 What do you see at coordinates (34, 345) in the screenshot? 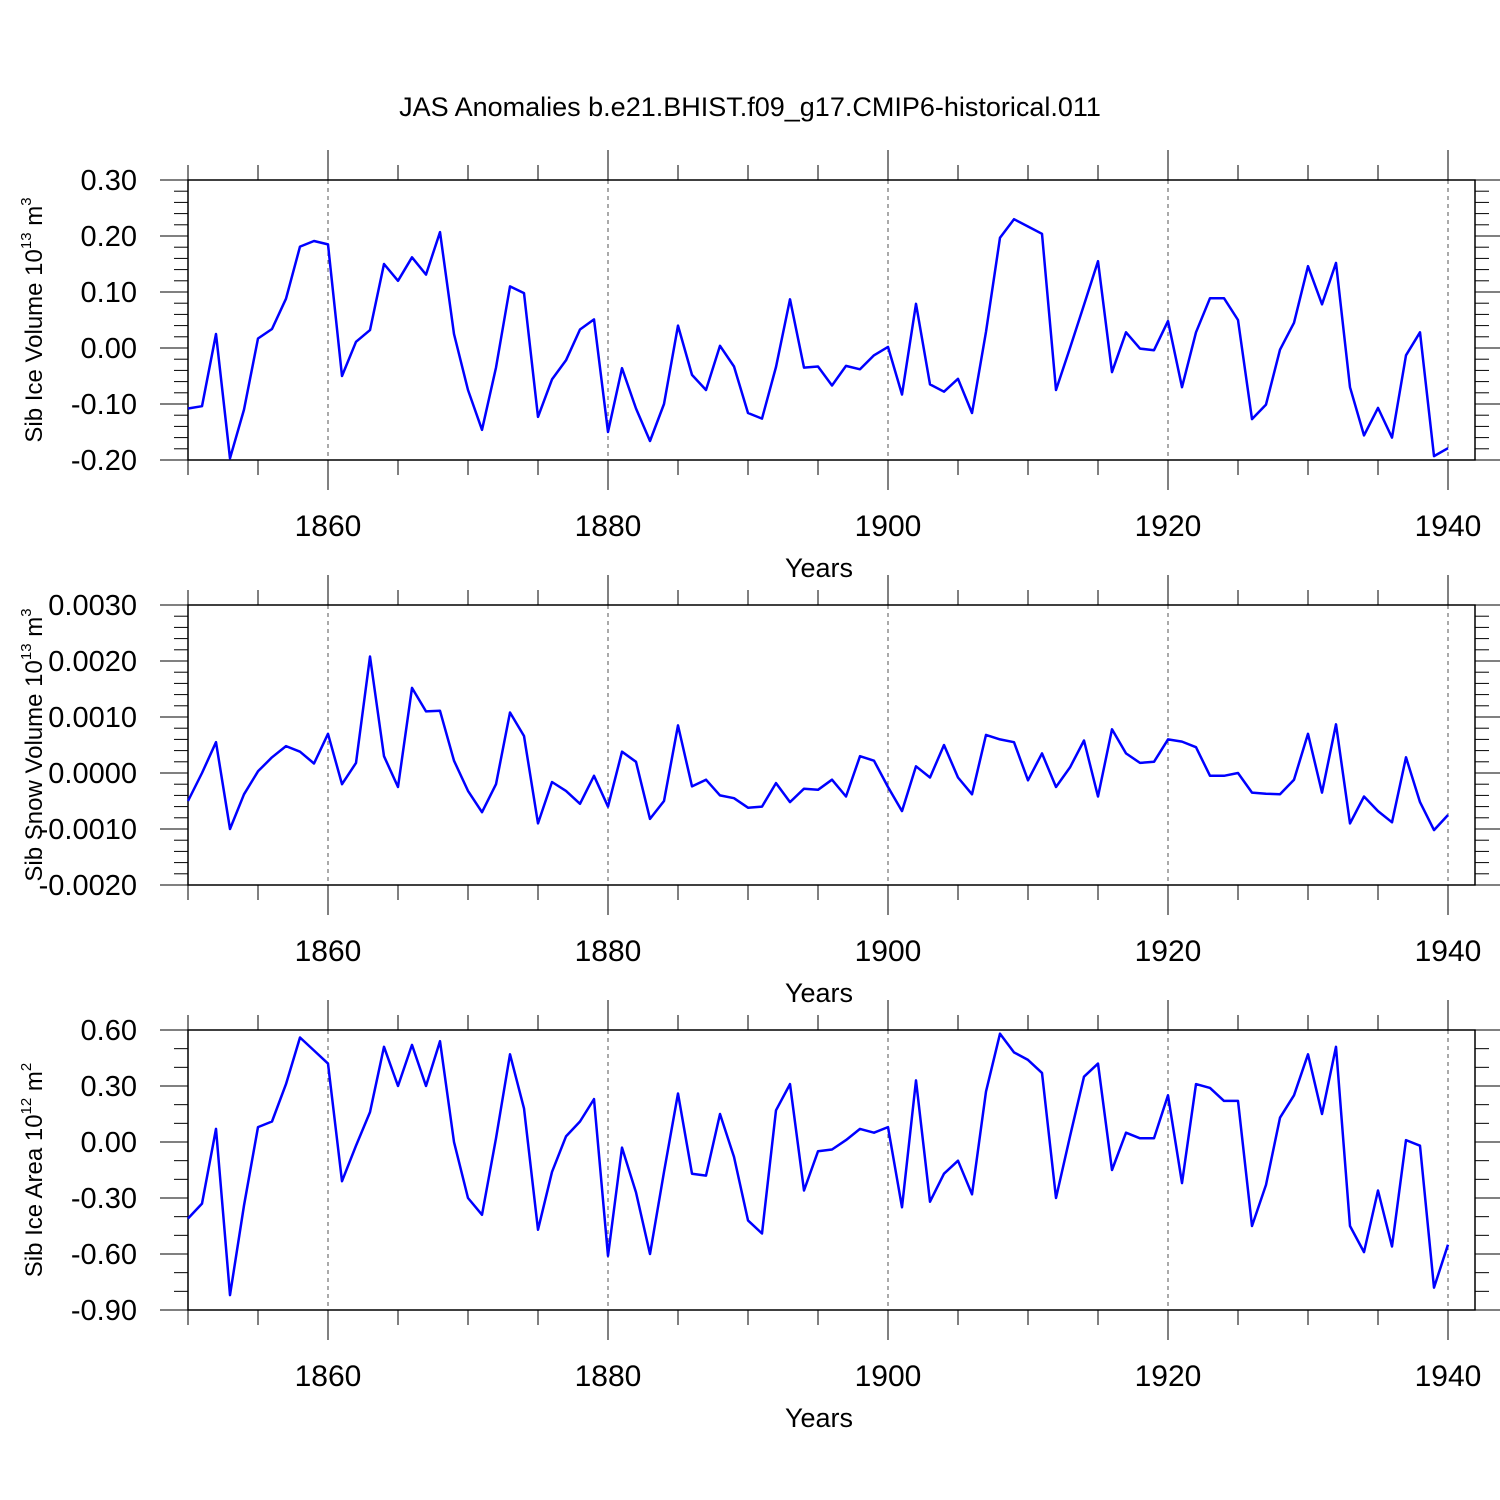
I see `y-label-text: Sib Ice Volume 10` at bounding box center [34, 345].